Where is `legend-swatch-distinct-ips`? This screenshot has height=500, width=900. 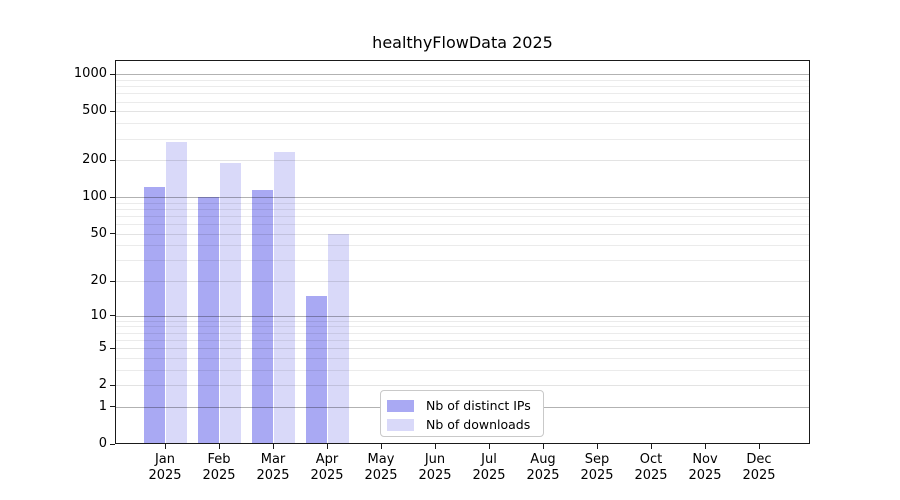
legend-swatch-distinct-ips is located at coordinates (400, 405).